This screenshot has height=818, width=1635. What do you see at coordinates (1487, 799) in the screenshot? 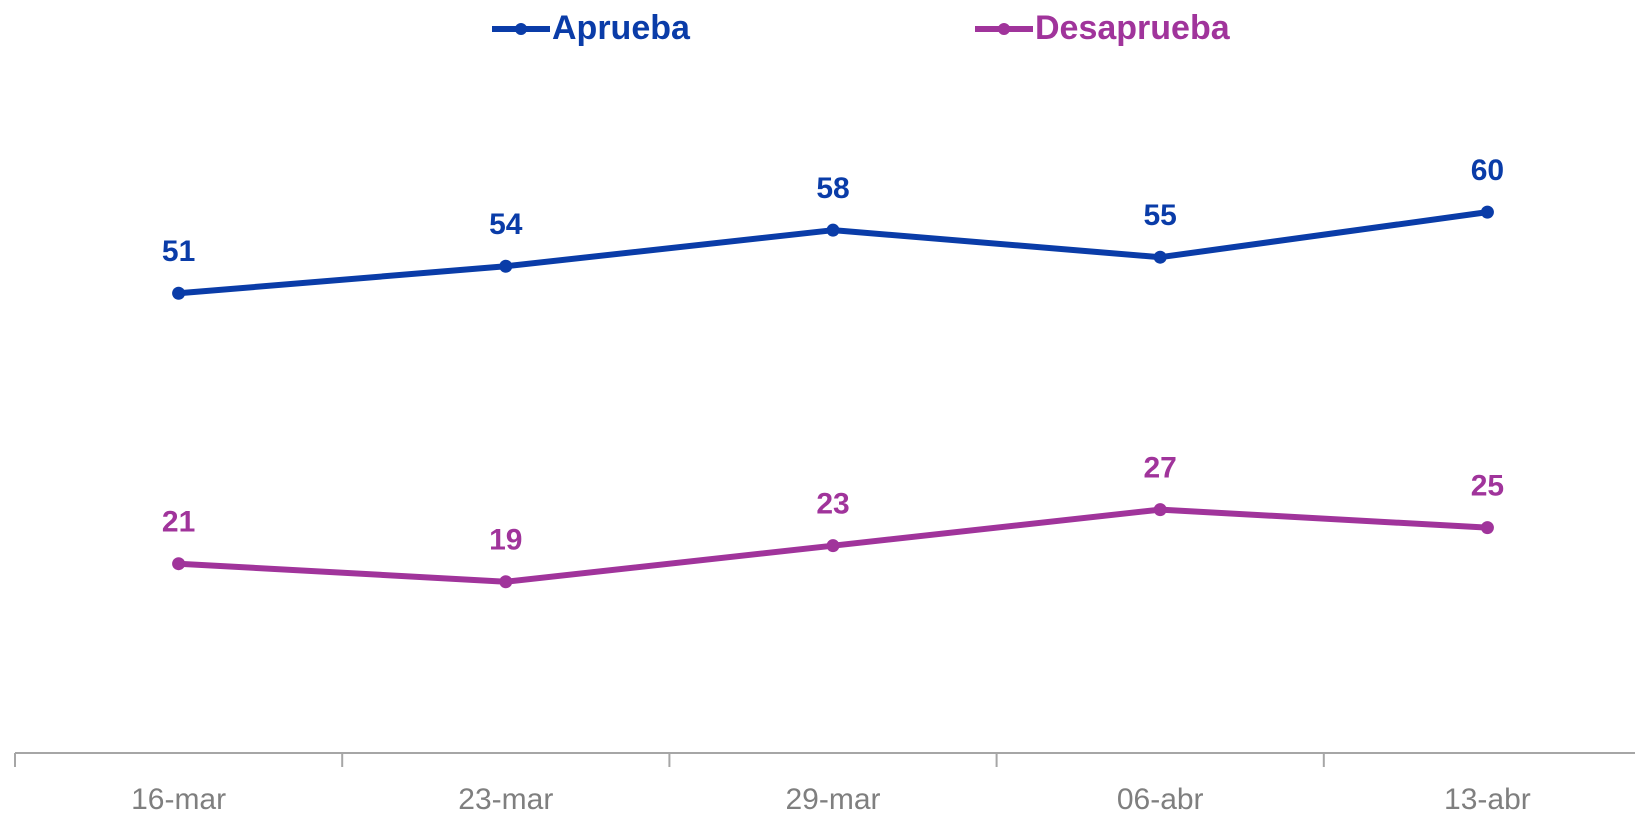
I see `x-tick-label: 13-abr` at bounding box center [1487, 799].